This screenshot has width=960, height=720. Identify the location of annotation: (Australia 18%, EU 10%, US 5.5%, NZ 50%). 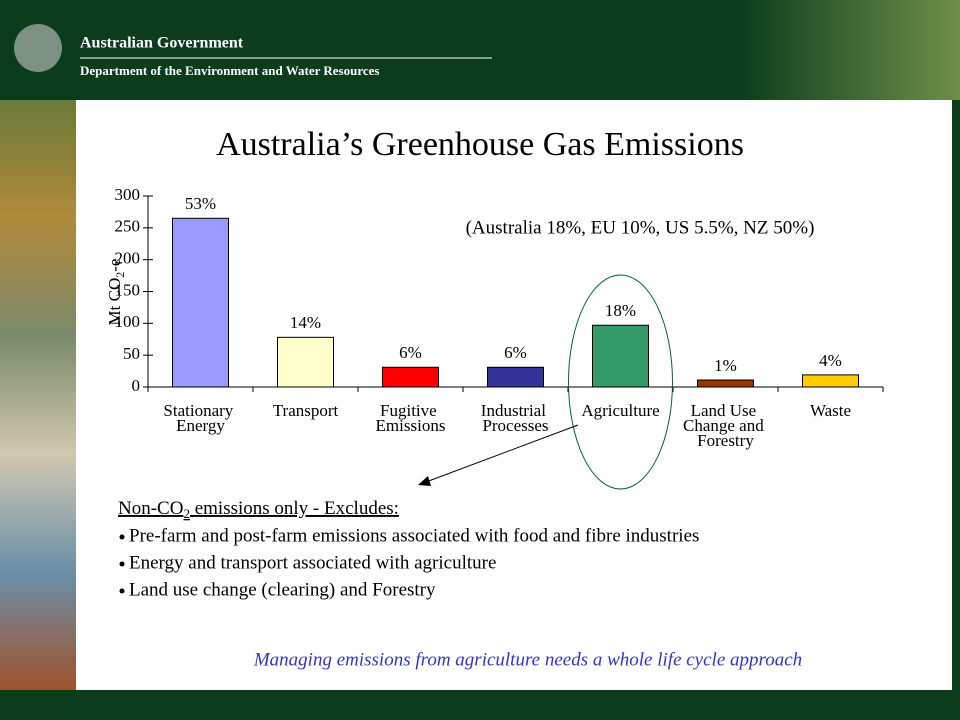
(640, 227).